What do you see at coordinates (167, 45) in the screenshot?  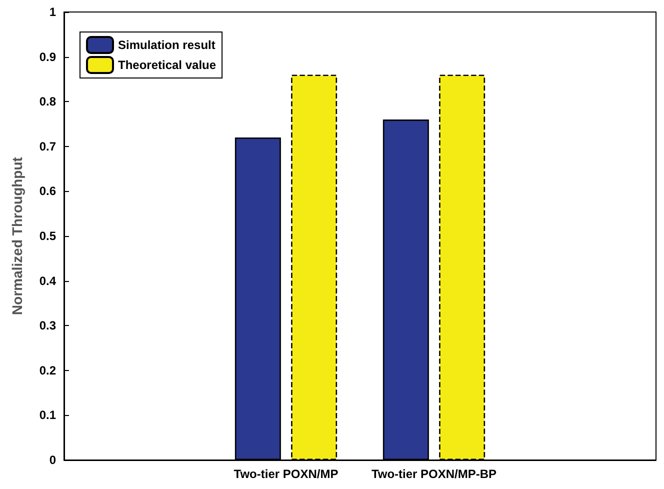 I see `legend-label: Simulation result` at bounding box center [167, 45].